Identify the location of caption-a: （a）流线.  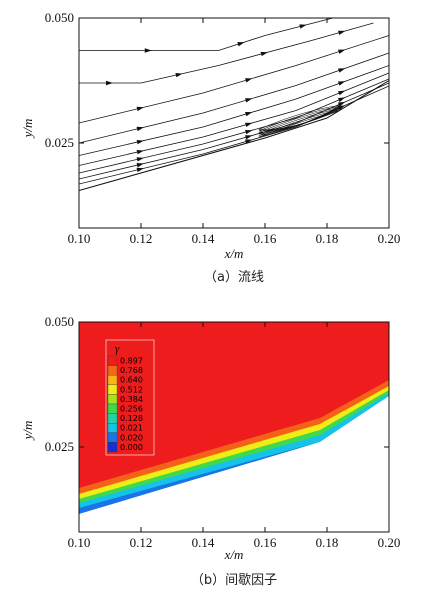
(234, 277).